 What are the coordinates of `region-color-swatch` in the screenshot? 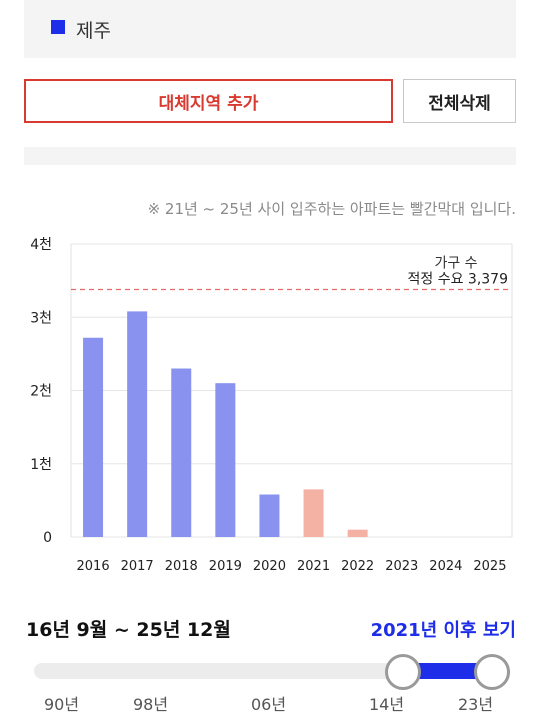 It's located at (58, 27).